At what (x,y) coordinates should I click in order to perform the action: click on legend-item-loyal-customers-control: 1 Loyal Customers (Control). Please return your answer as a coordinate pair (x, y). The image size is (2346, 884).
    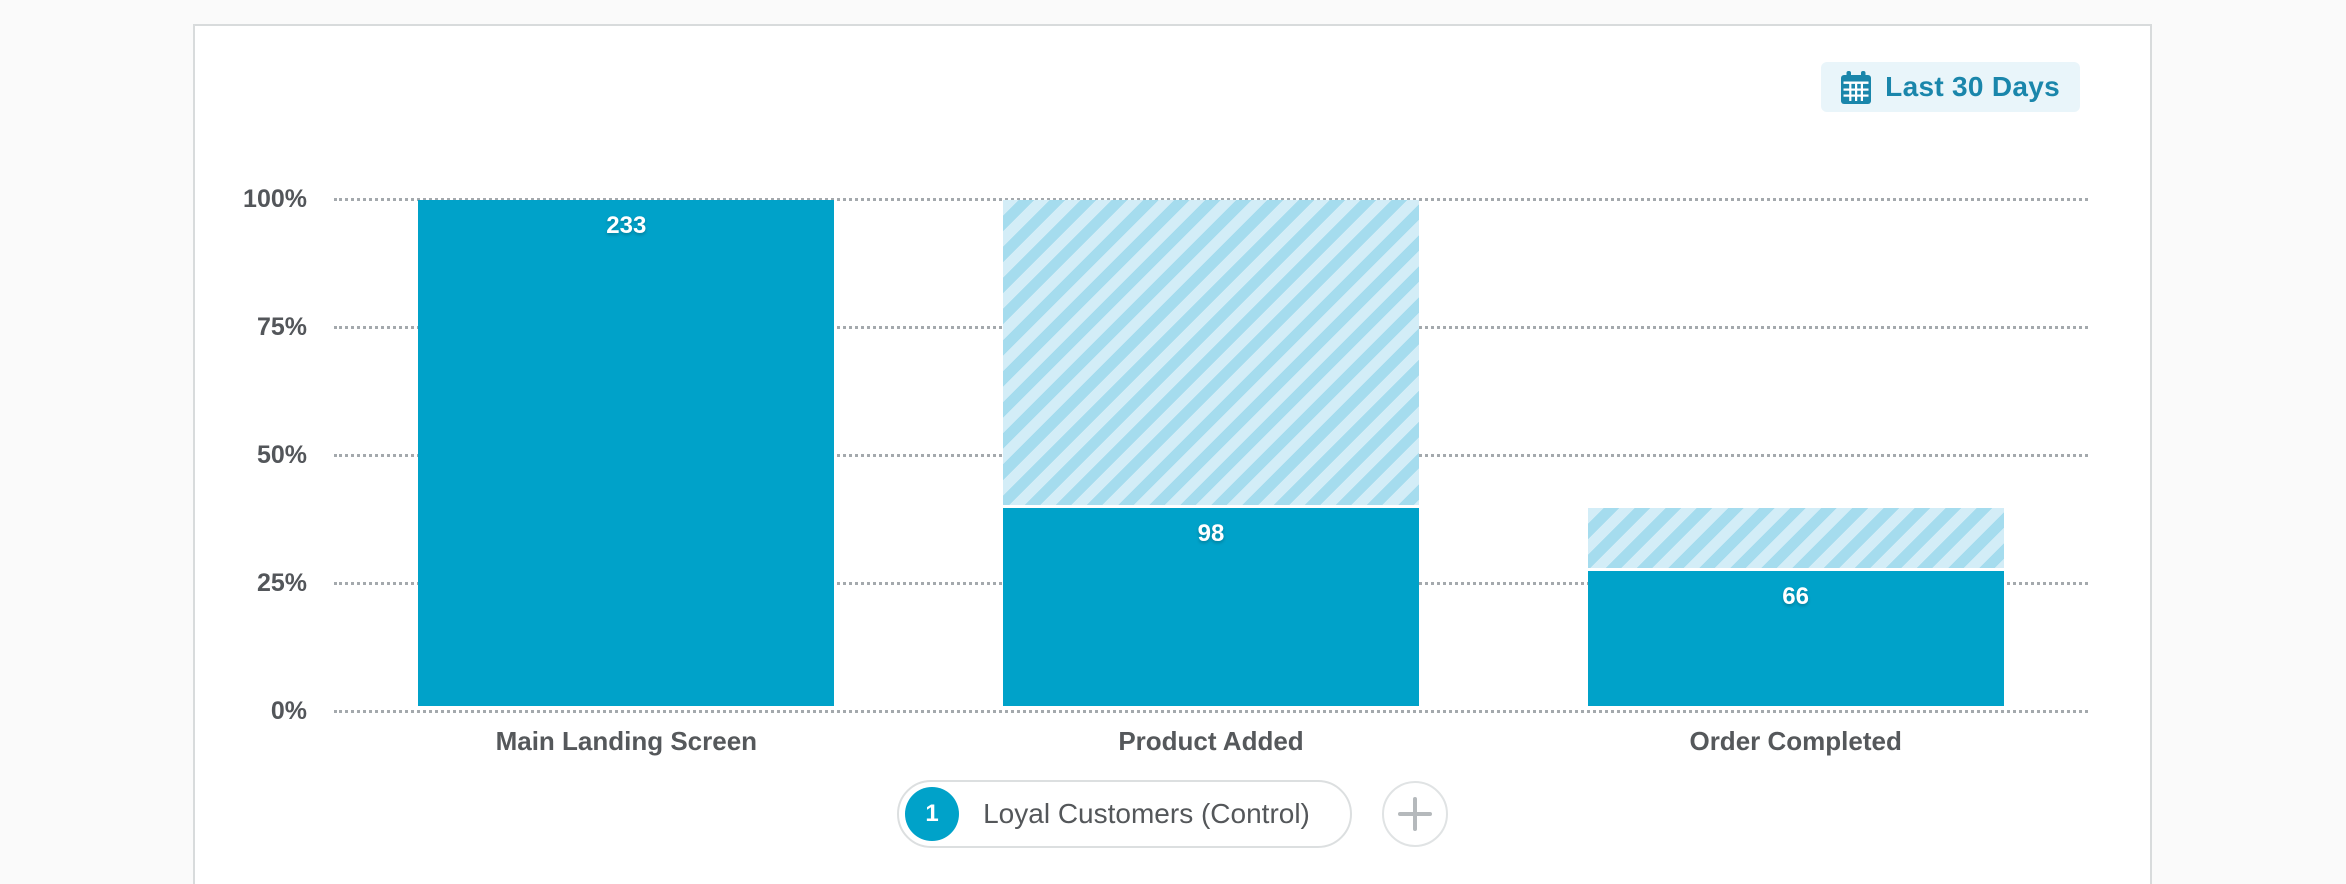
    Looking at the image, I should click on (1124, 814).